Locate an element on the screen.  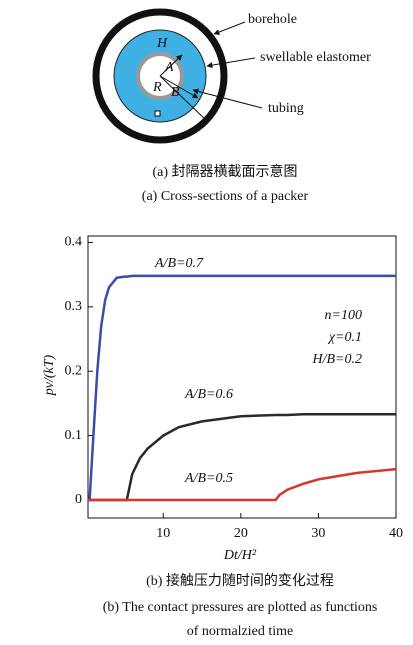
y-tick-label: 0.2 is located at coordinates (74, 370).